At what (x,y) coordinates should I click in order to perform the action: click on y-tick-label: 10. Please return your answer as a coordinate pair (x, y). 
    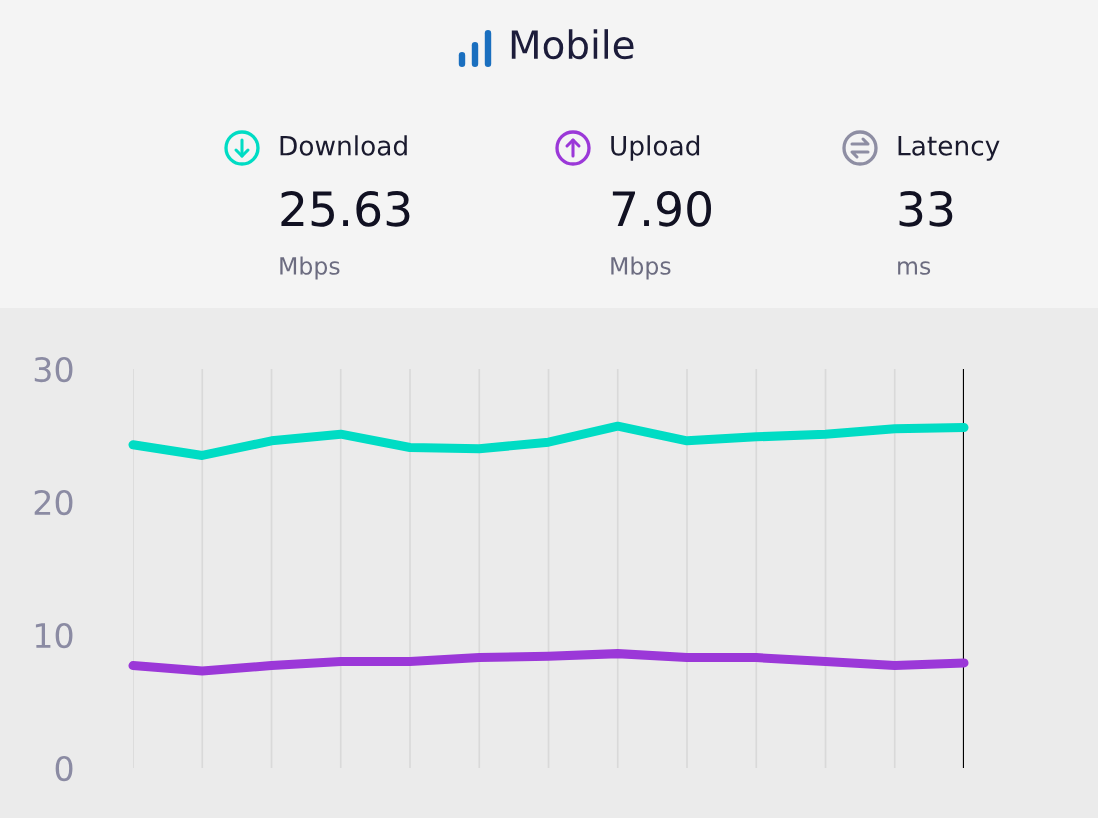
    Looking at the image, I should click on (54, 635).